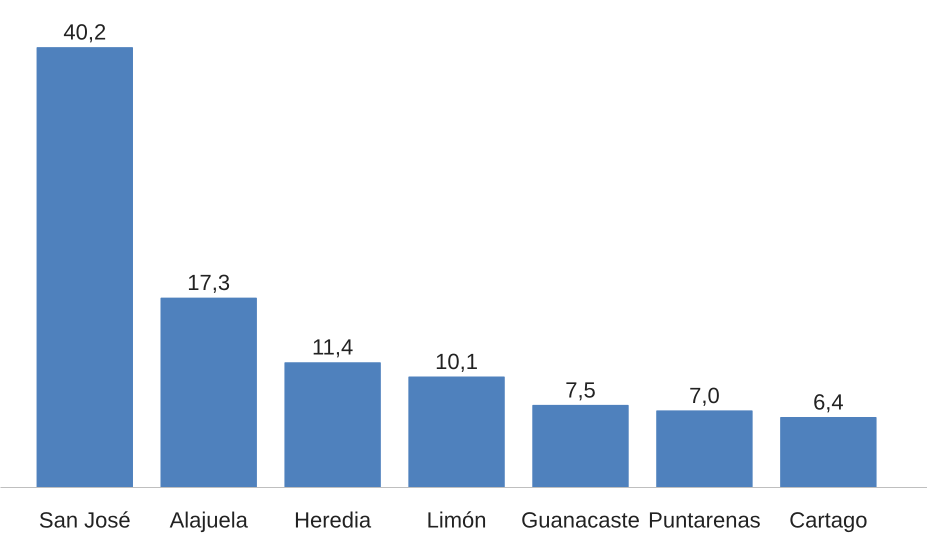 This screenshot has height=537, width=927. I want to click on x-tick-label: Heredia, so click(333, 520).